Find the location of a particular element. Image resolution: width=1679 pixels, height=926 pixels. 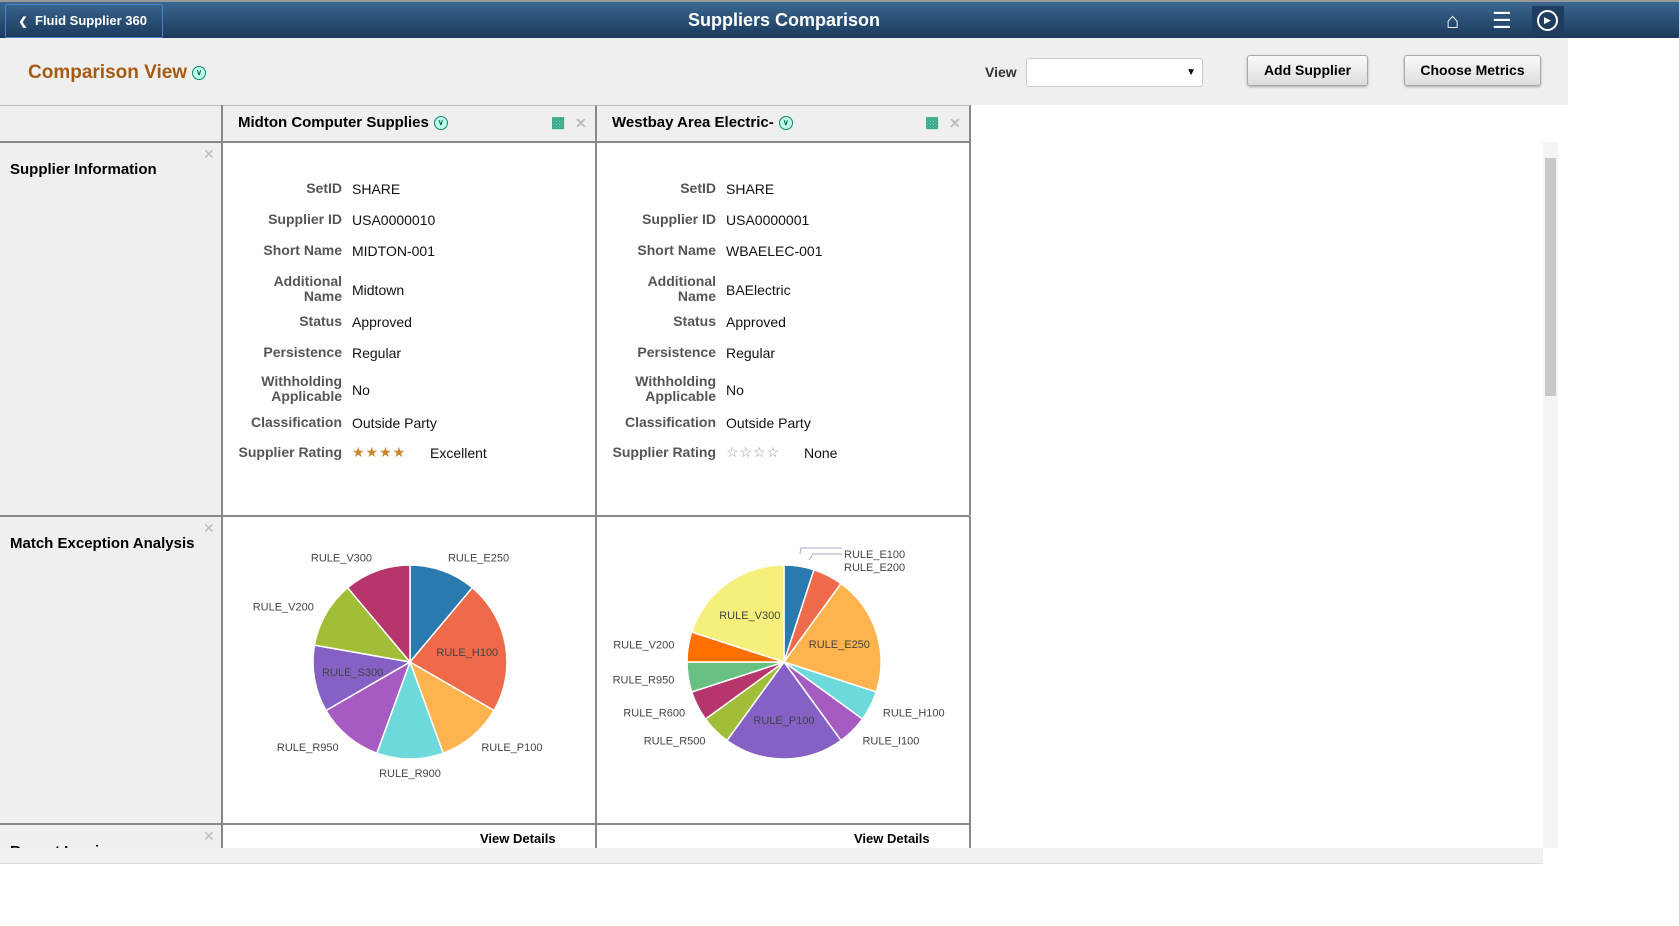

pie-slice-rule-h100 is located at coordinates (458, 649).